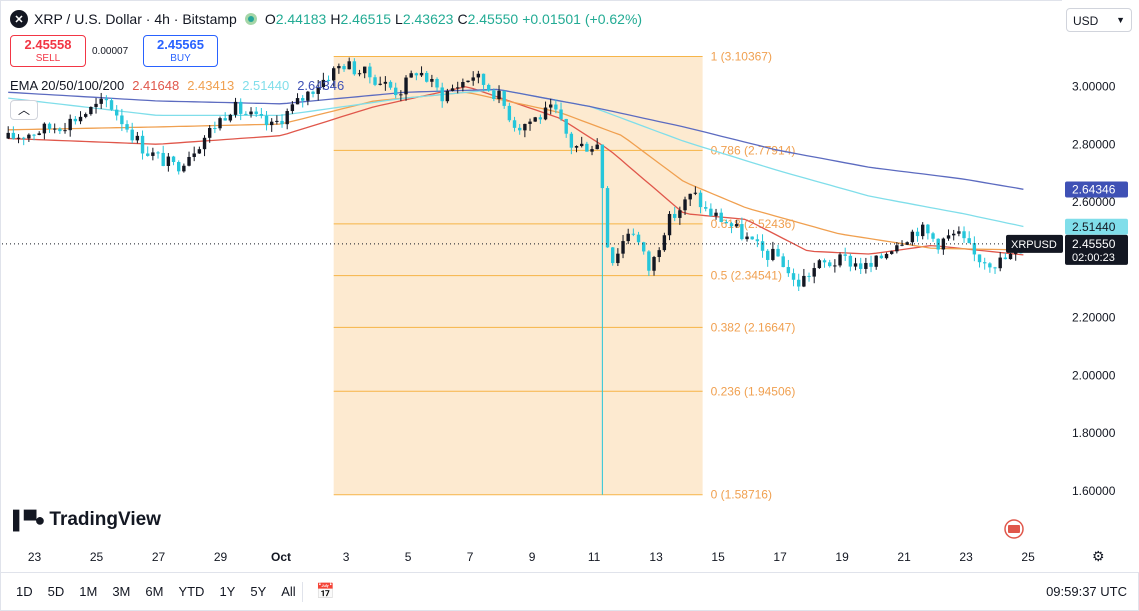 This screenshot has height=611, width=1139. I want to click on axis-tag-label: 2.64346, so click(1094, 190).